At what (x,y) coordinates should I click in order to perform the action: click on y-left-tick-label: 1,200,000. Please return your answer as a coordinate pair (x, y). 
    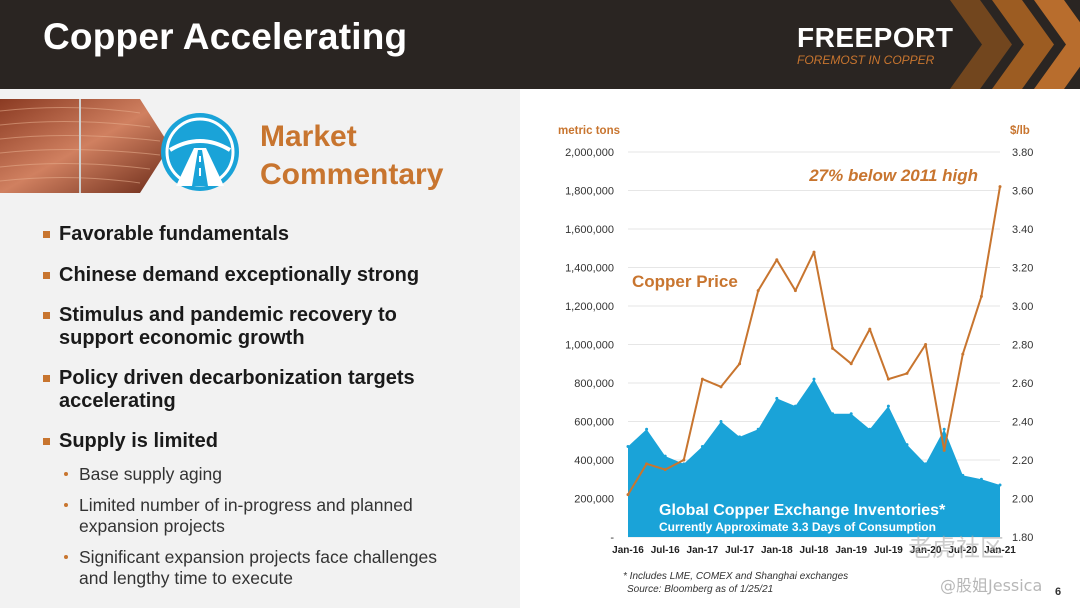
    Looking at the image, I should click on (589, 307).